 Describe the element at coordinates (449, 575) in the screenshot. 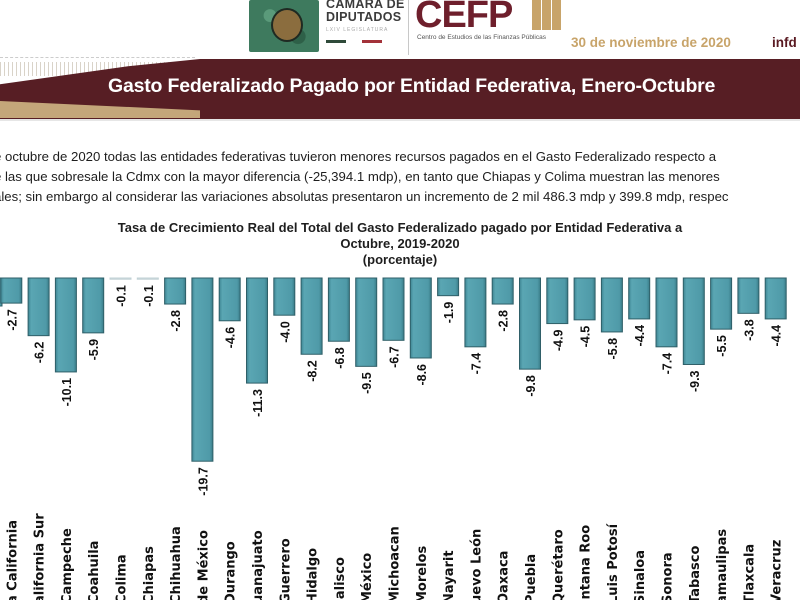

I see `category-label: Nayarit` at that location.